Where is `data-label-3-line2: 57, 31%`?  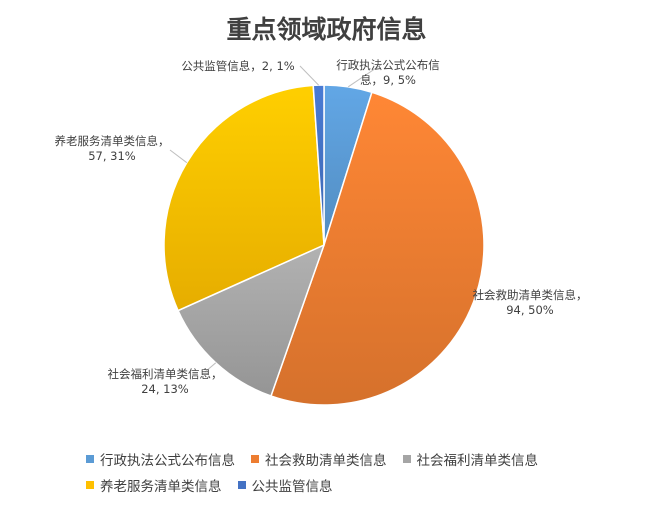 data-label-3-line2: 57, 31% is located at coordinates (112, 156).